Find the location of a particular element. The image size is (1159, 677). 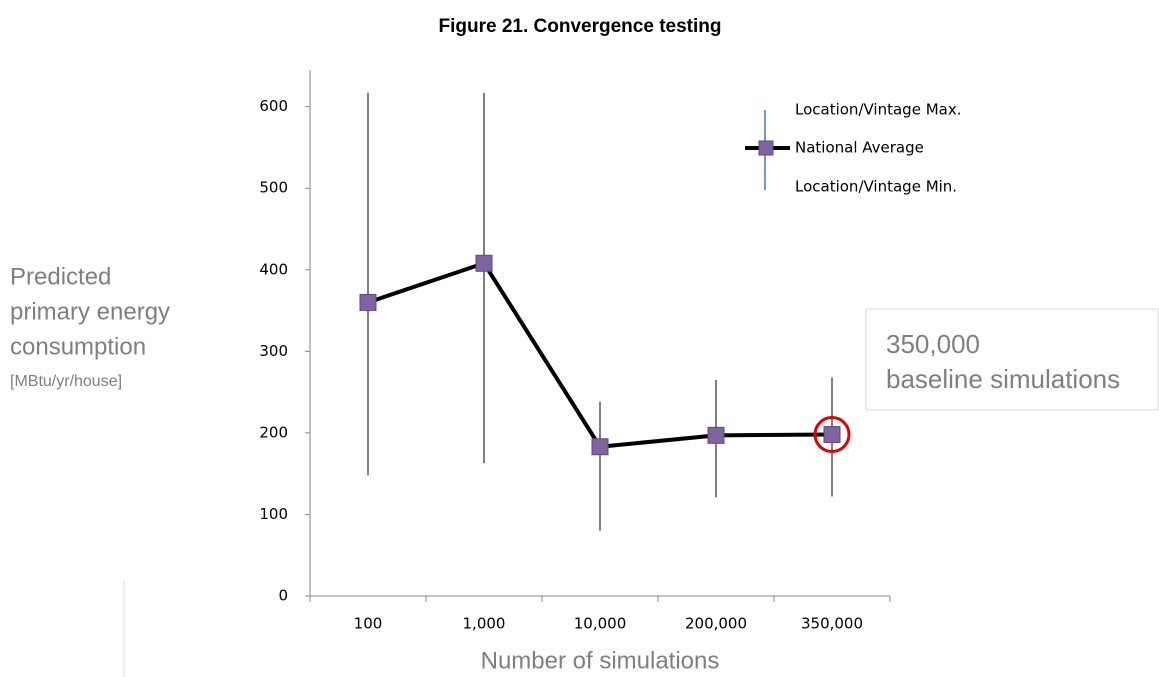

y-axis-label: consumption is located at coordinates (78, 346).